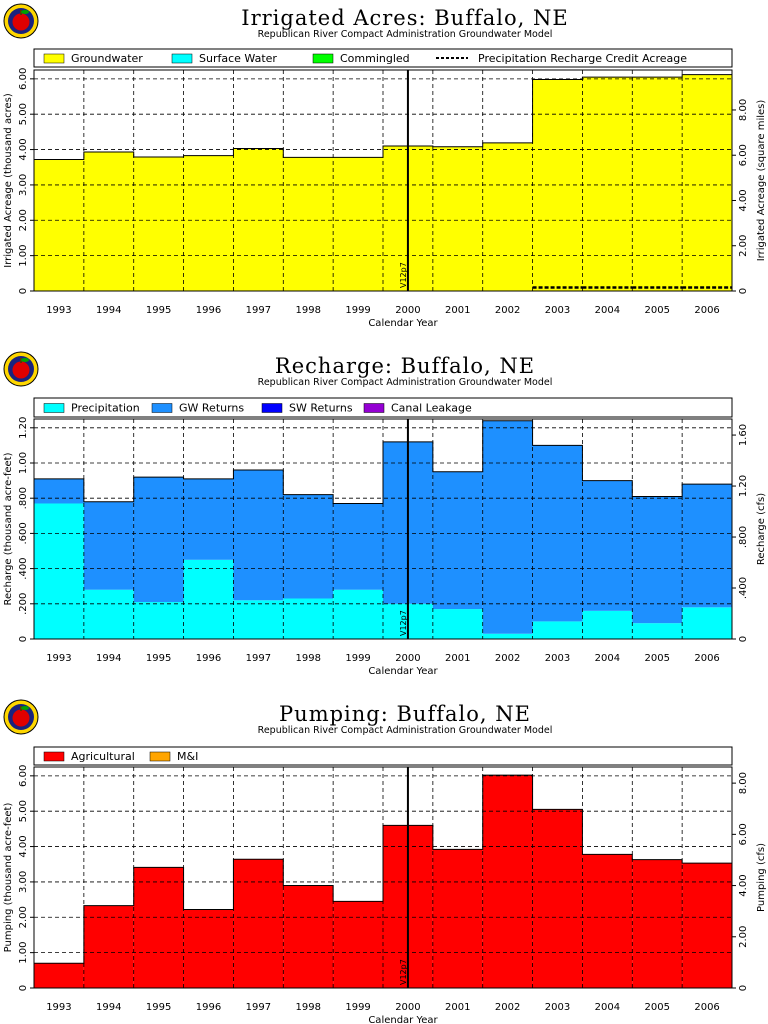 This screenshot has height=1024, width=768. What do you see at coordinates (457, 1007) in the screenshot?
I see `xtick-label-2001: 2001` at bounding box center [457, 1007].